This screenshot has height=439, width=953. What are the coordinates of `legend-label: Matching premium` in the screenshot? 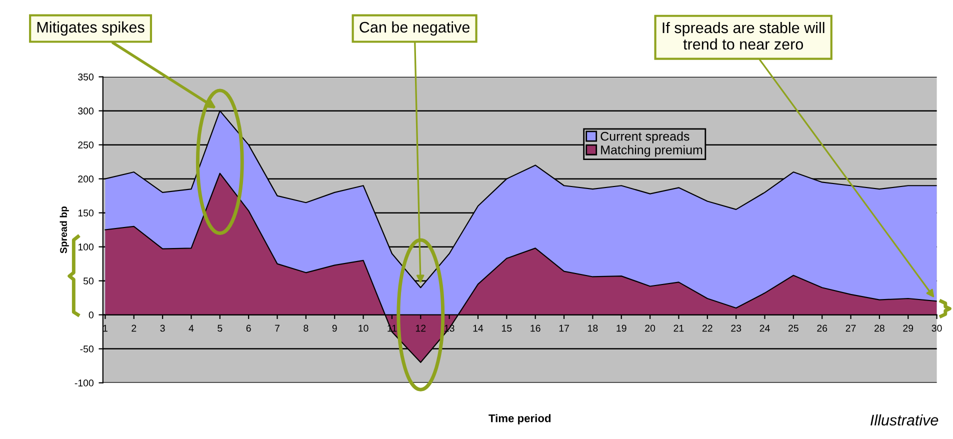 It's located at (651, 151).